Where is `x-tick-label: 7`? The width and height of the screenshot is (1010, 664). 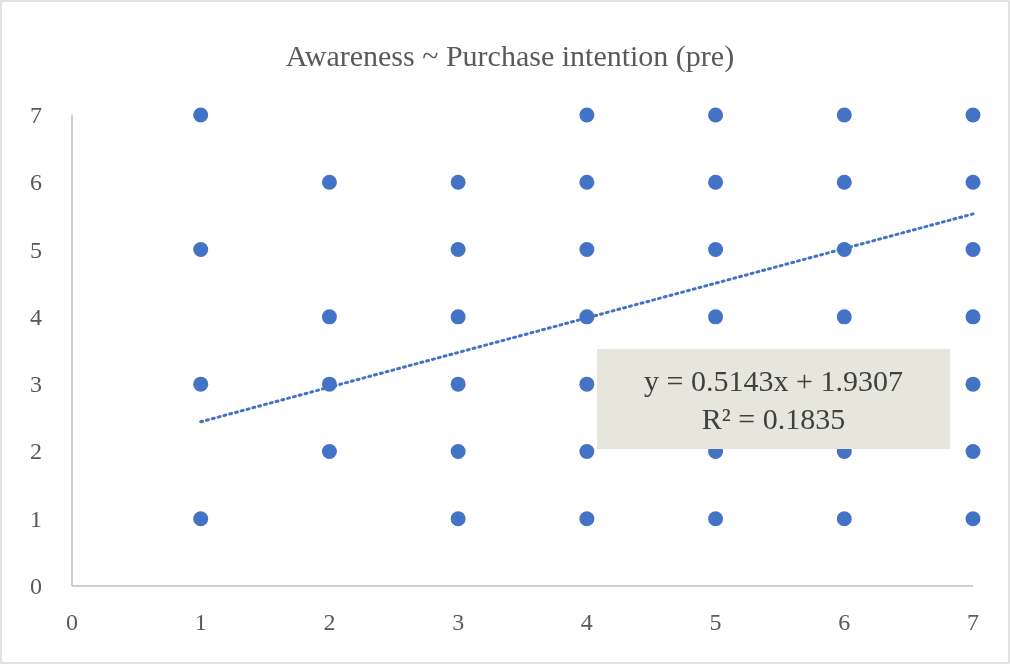
x-tick-label: 7 is located at coordinates (973, 622).